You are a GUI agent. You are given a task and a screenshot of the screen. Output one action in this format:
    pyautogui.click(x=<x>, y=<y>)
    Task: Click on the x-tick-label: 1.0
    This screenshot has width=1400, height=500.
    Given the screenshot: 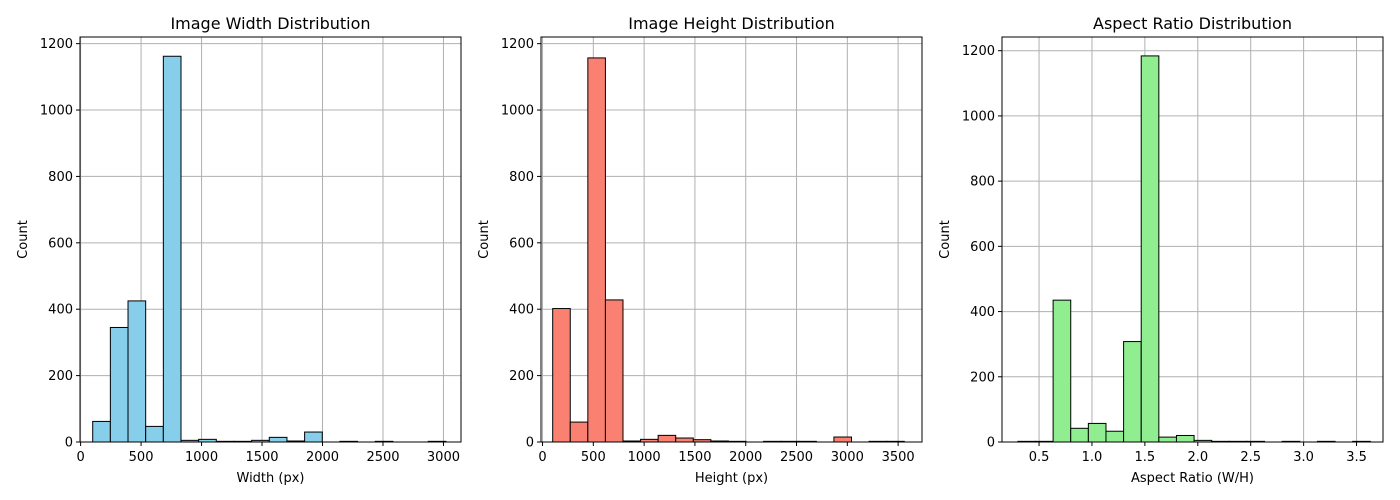 What is the action you would take?
    pyautogui.click(x=1092, y=457)
    